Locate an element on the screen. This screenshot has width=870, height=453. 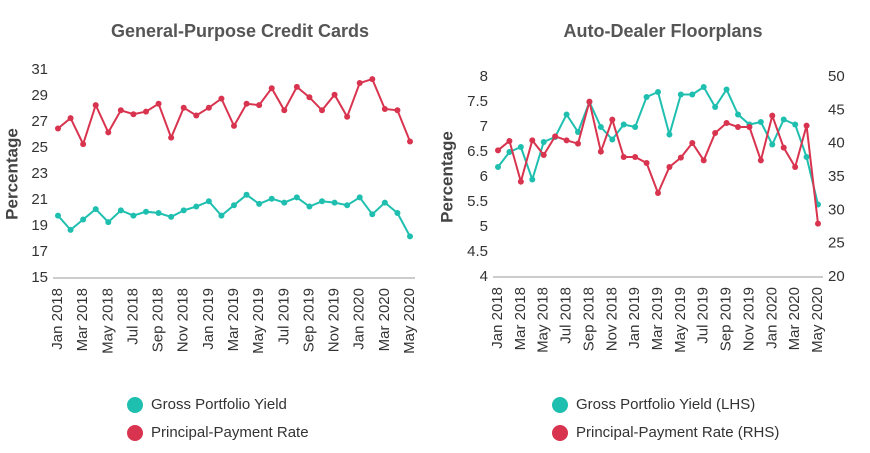
x-tick-label: Jan 2018 is located at coordinates (497, 318).